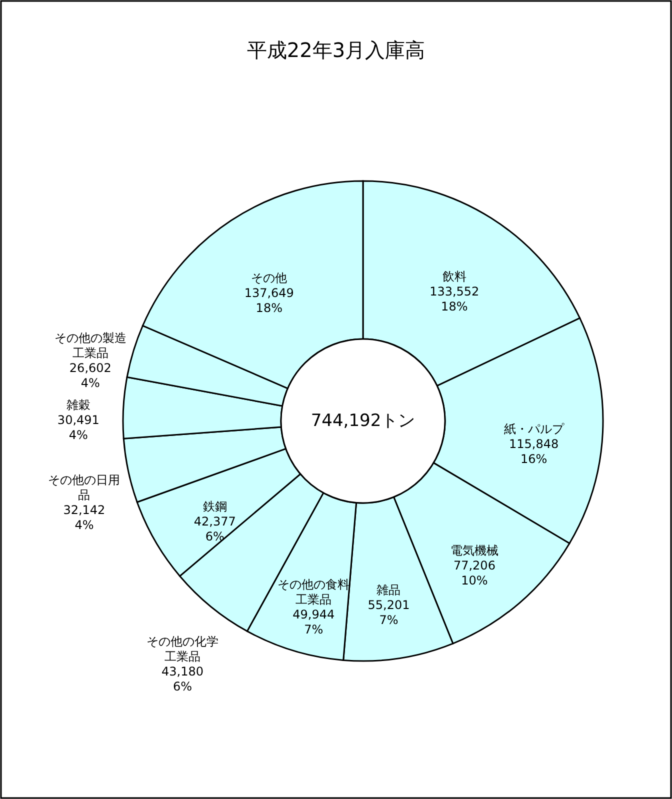  Describe the element at coordinates (336, 50) in the screenshot. I see `chart-title: 平成22年3月入庫高` at that location.